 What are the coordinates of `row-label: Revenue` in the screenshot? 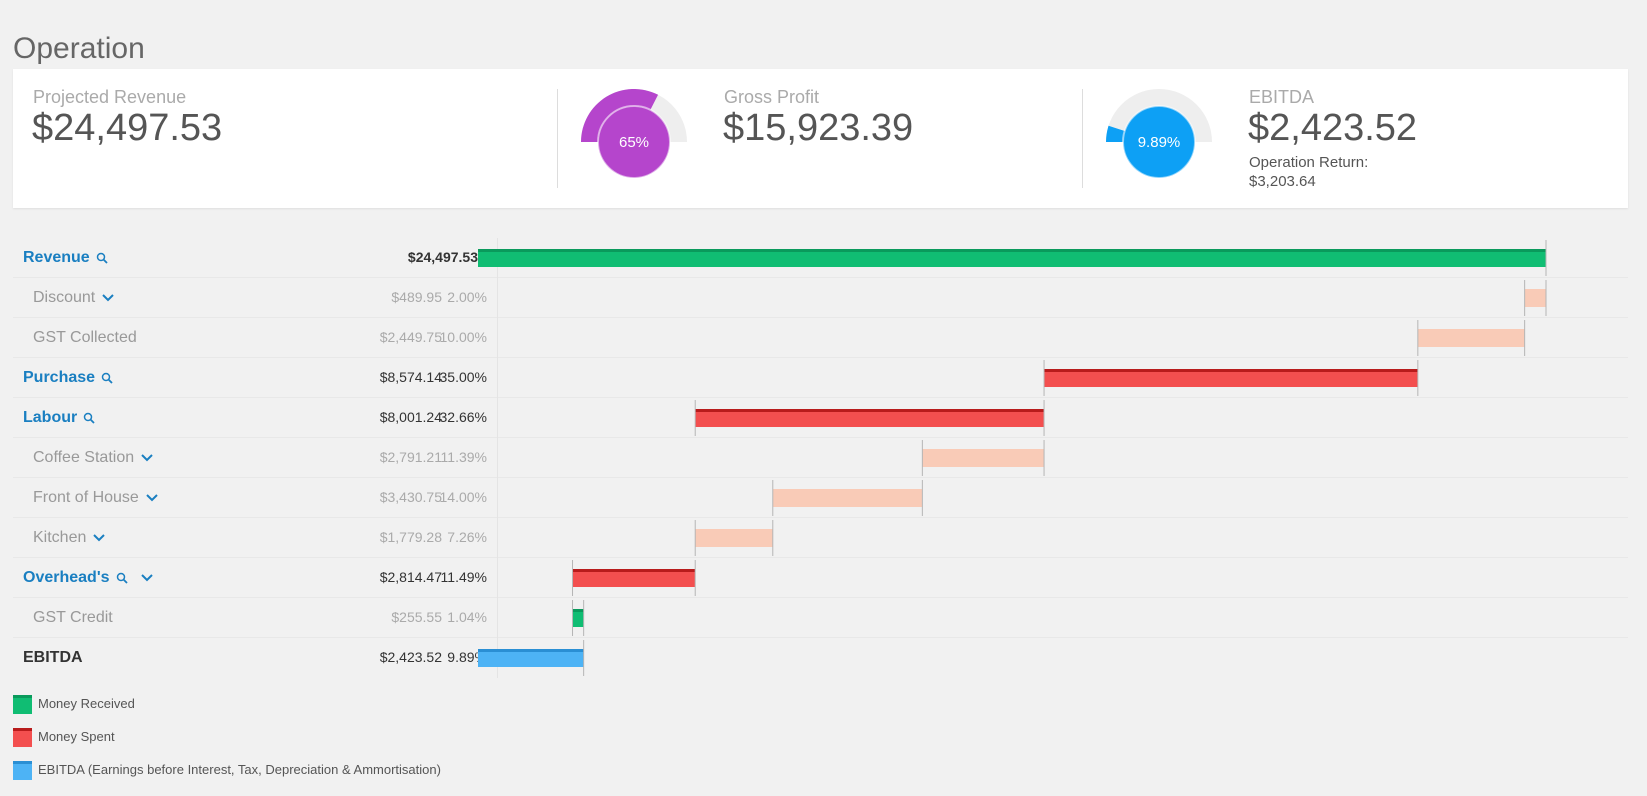 It's located at (56, 257).